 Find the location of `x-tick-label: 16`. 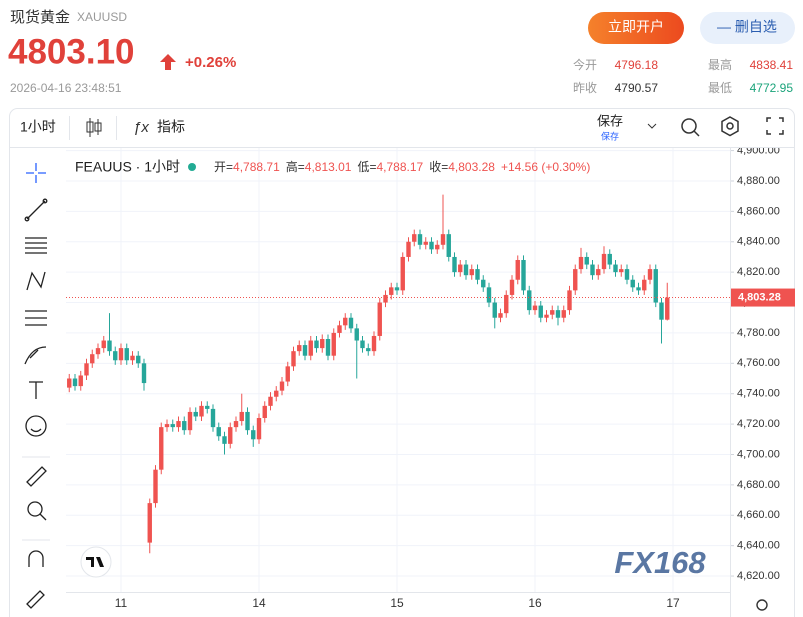

x-tick-label: 16 is located at coordinates (535, 603).